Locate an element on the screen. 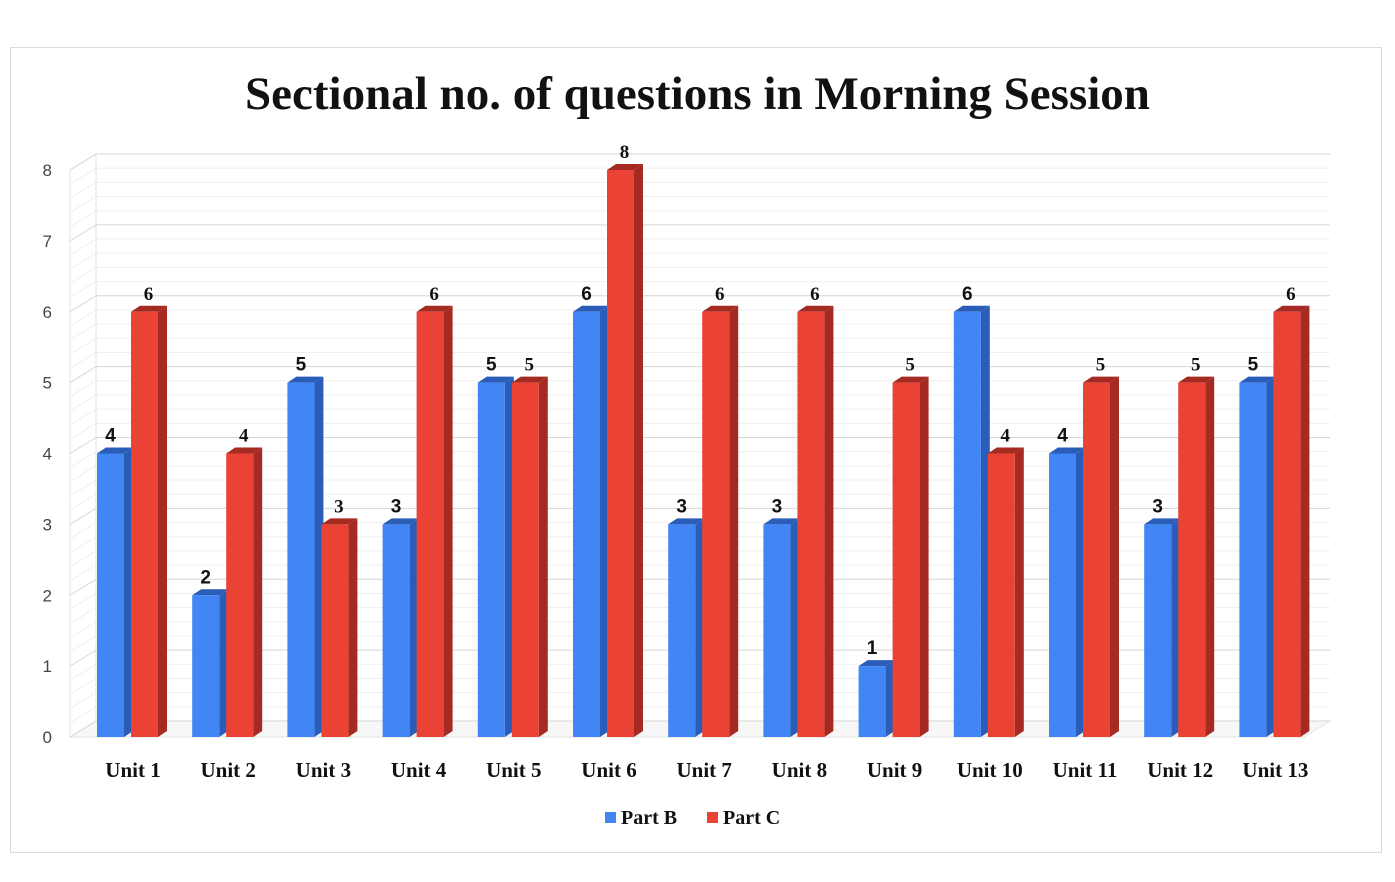 This screenshot has width=1395, height=882. x-tick-label: Unit 10 is located at coordinates (990, 770).